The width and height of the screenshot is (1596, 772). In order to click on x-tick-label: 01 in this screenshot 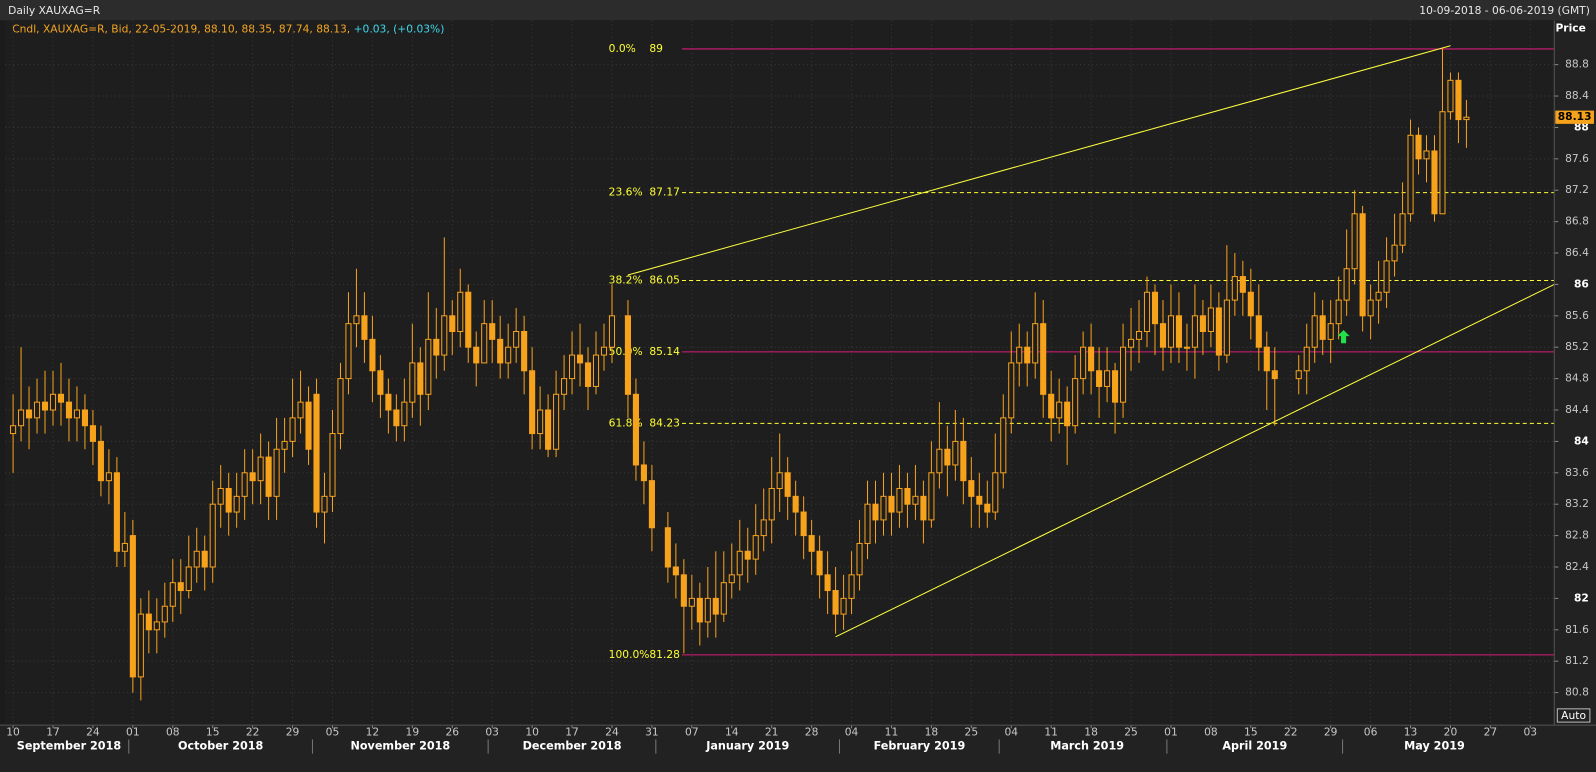, I will do `click(133, 731)`.